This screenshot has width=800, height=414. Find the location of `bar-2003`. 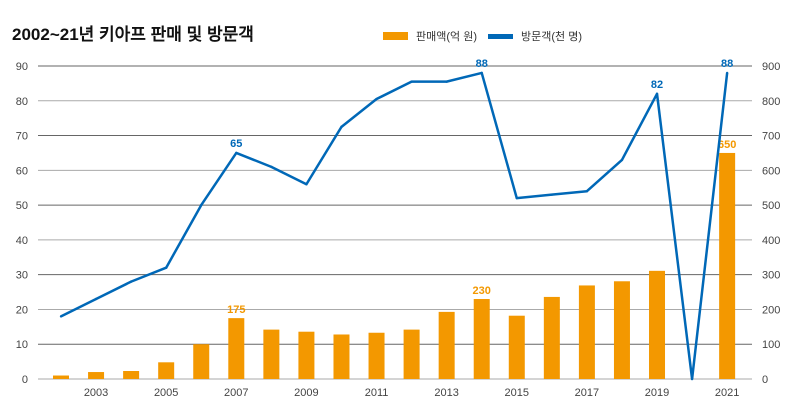

bar-2003 is located at coordinates (96, 375).